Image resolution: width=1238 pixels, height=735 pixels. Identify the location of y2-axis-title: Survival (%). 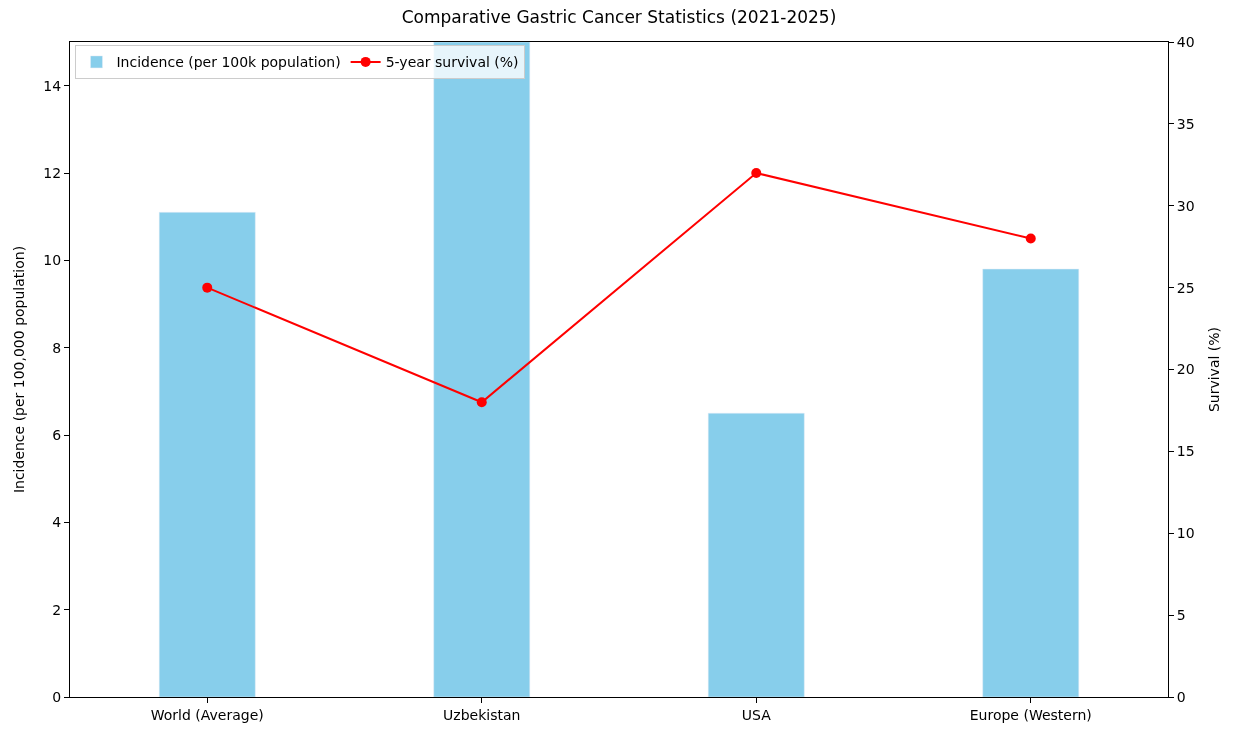
(1213, 369).